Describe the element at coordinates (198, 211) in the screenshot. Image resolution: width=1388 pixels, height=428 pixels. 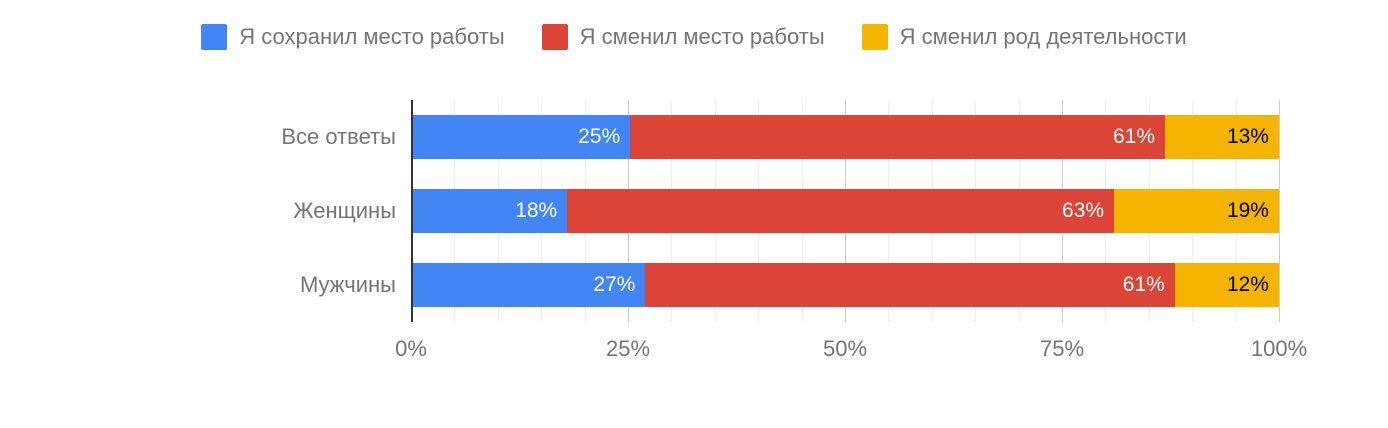
I see `y-axis-category-labels: Все ответы Женщины Мужчины` at that location.